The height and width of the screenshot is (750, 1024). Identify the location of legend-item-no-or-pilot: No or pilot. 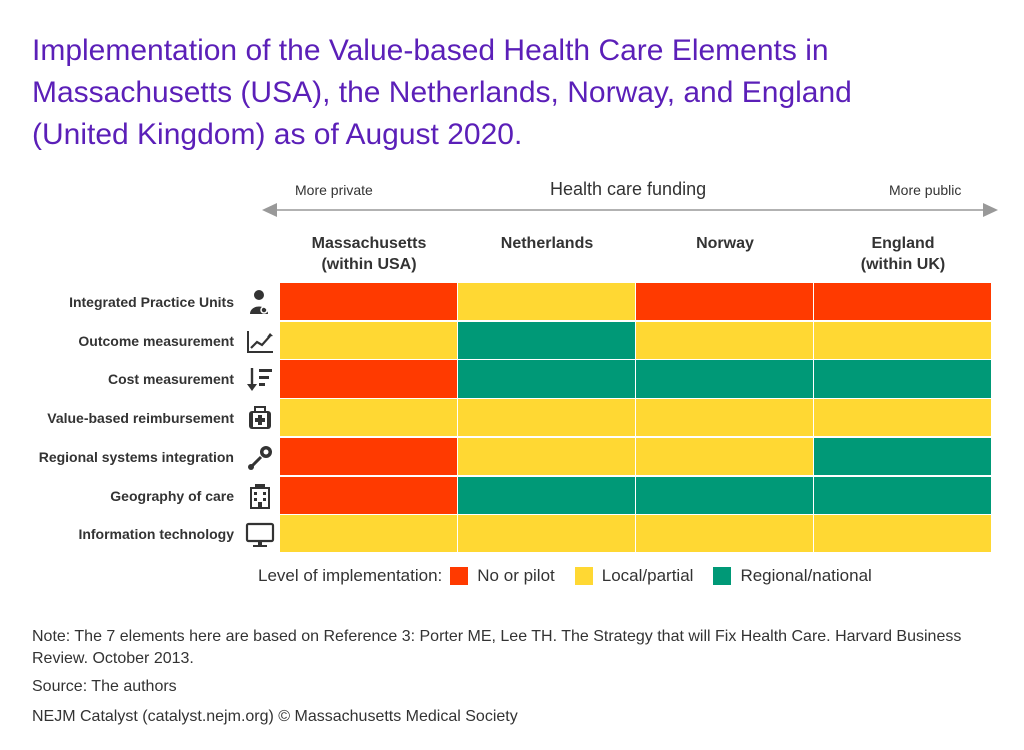
(502, 576).